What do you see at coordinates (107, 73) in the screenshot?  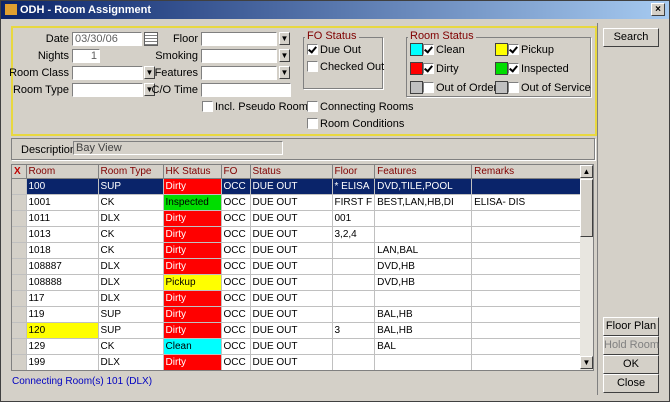 I see `room-class-input` at bounding box center [107, 73].